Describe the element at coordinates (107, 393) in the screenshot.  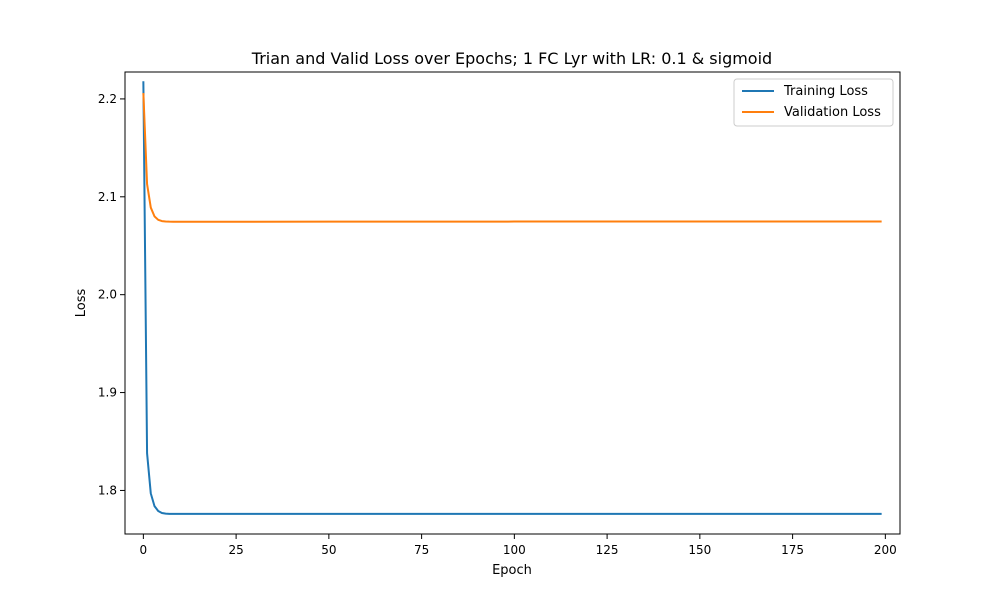
I see `y-tick-label: 1.9` at that location.